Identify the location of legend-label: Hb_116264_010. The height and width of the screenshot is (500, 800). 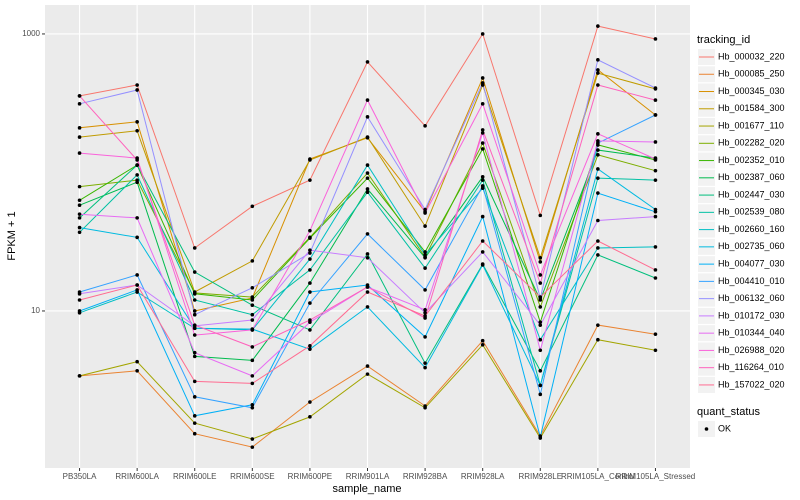
(751, 367).